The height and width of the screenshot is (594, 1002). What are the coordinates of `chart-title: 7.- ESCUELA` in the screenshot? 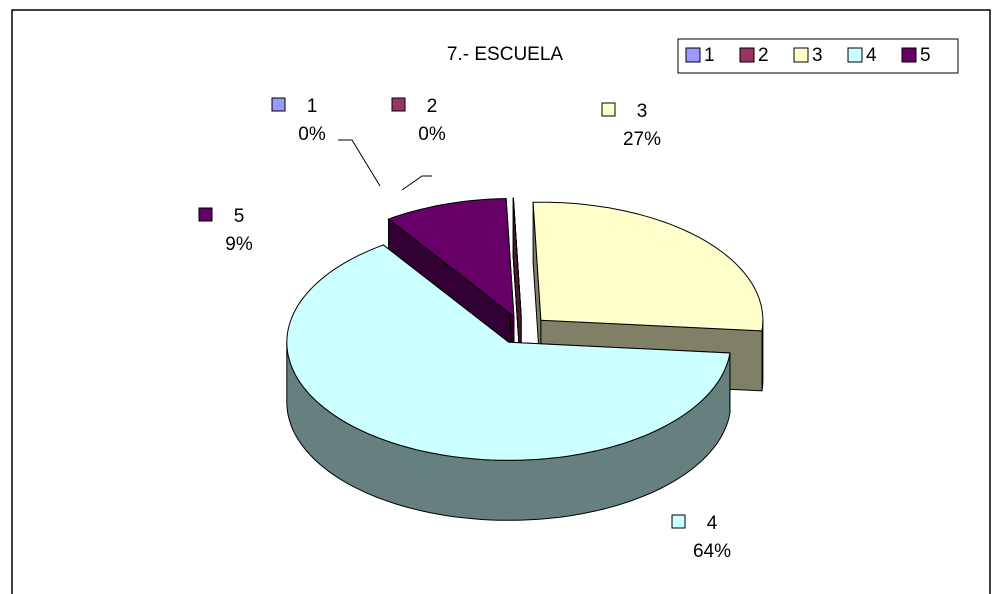 It's located at (505, 54).